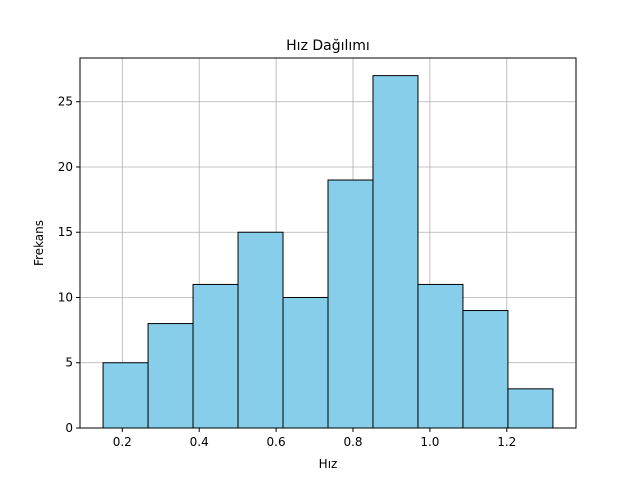 This screenshot has height=480, width=640. I want to click on x-tick-label-1: 0.4, so click(199, 442).